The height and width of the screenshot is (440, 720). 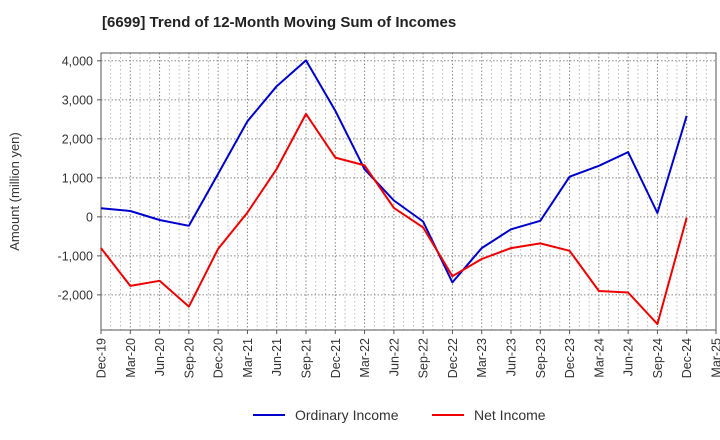 I want to click on x-tick-label: Dec-20, so click(x=219, y=358).